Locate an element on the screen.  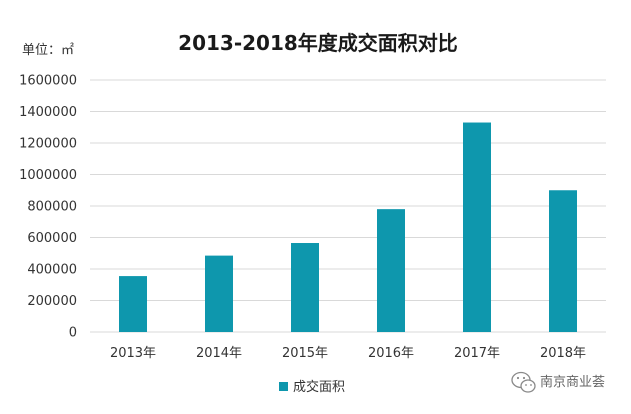
y-tick-label: 1600000 is located at coordinates (48, 81).